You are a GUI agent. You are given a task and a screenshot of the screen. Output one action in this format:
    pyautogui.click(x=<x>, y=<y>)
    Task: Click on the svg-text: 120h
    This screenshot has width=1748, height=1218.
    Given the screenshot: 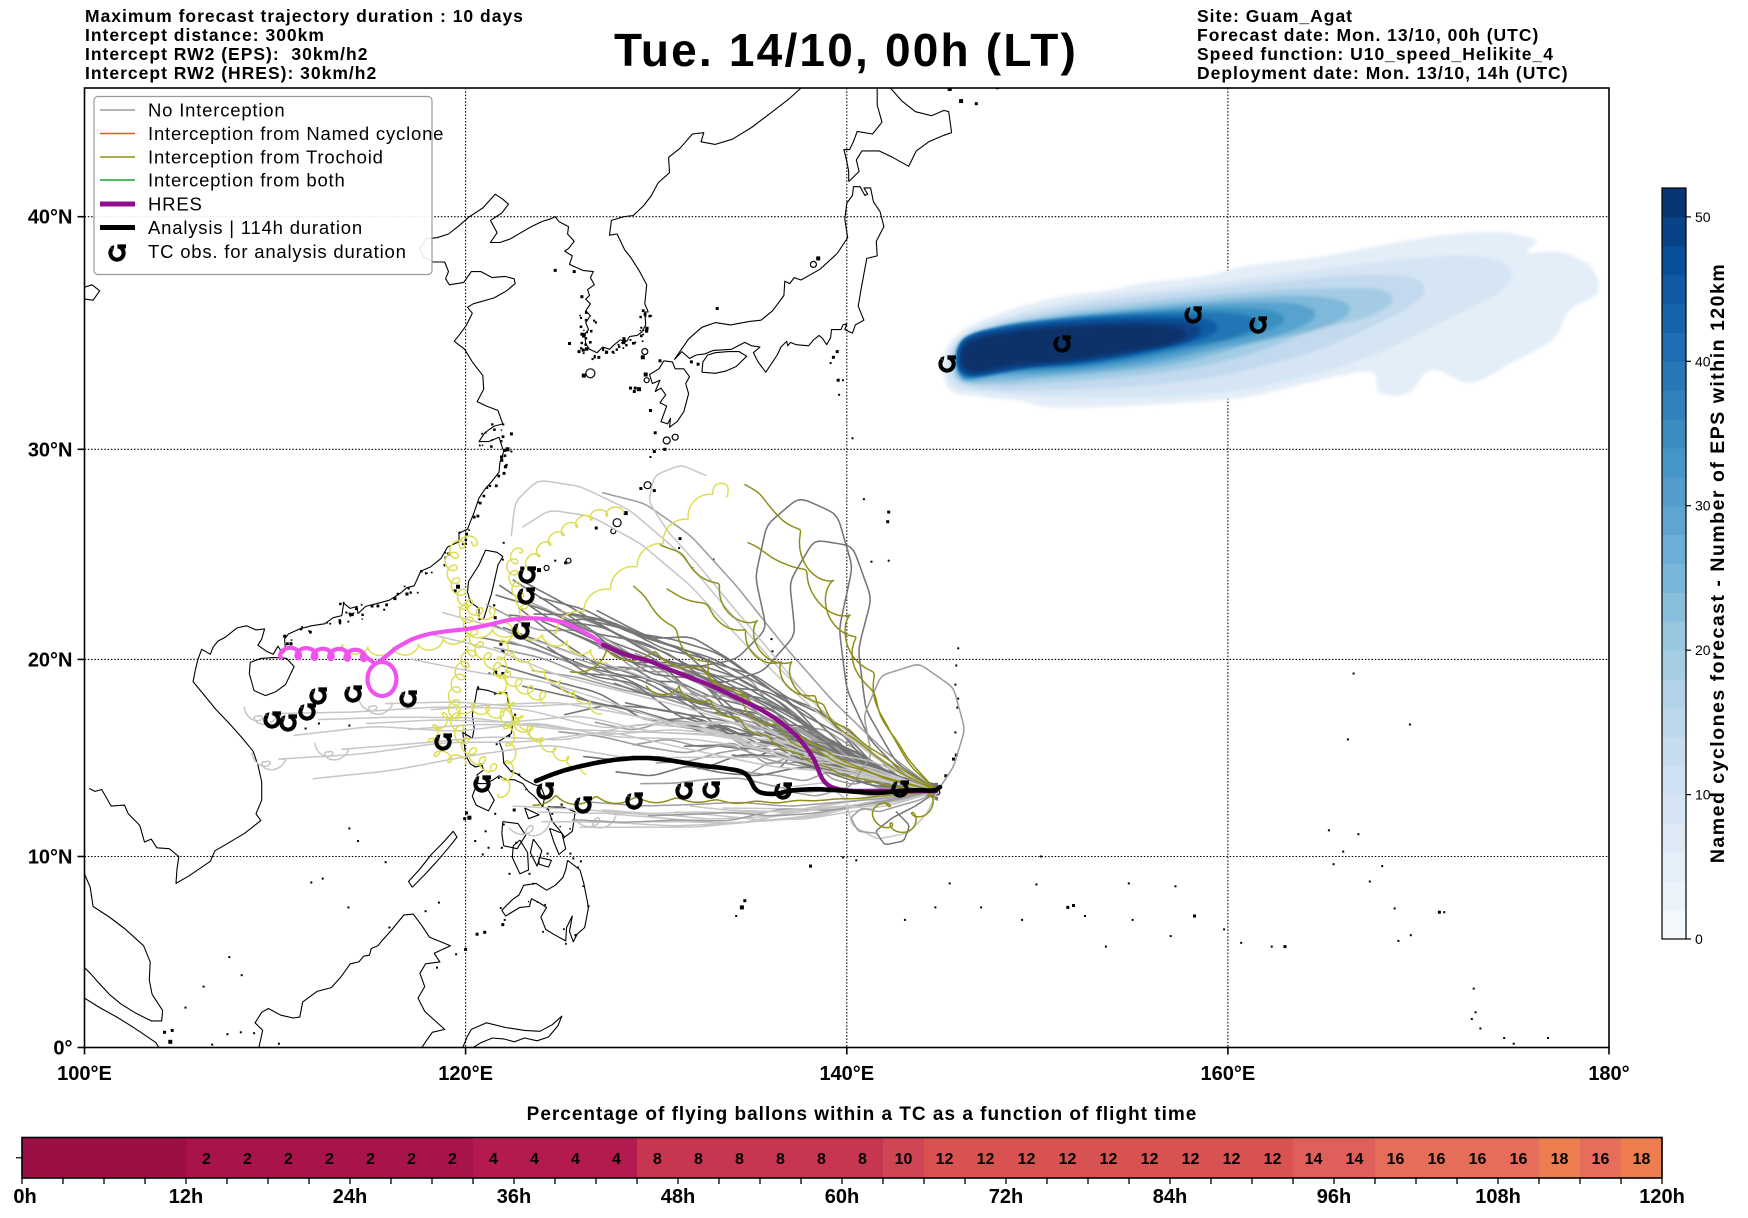 What is the action you would take?
    pyautogui.click(x=1662, y=1197)
    